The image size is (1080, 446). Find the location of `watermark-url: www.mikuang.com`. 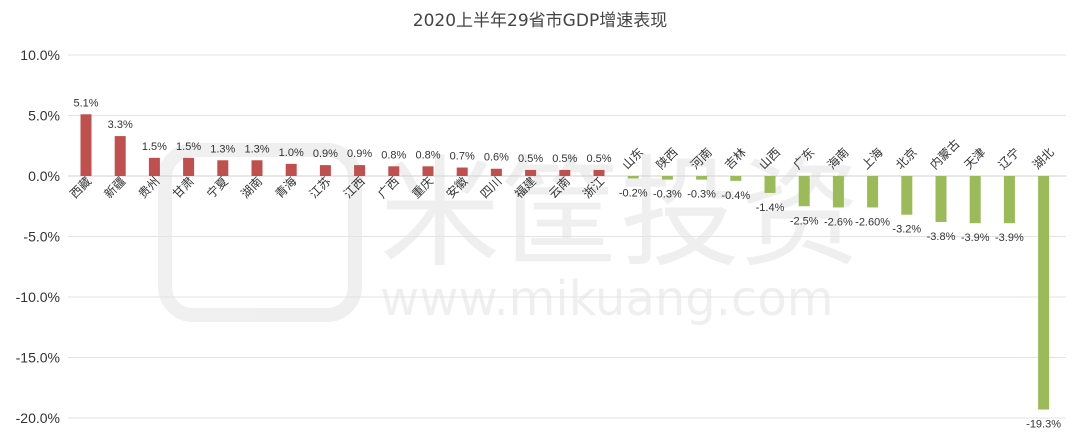

watermark-url: www.mikuang.com is located at coordinates (607, 299).